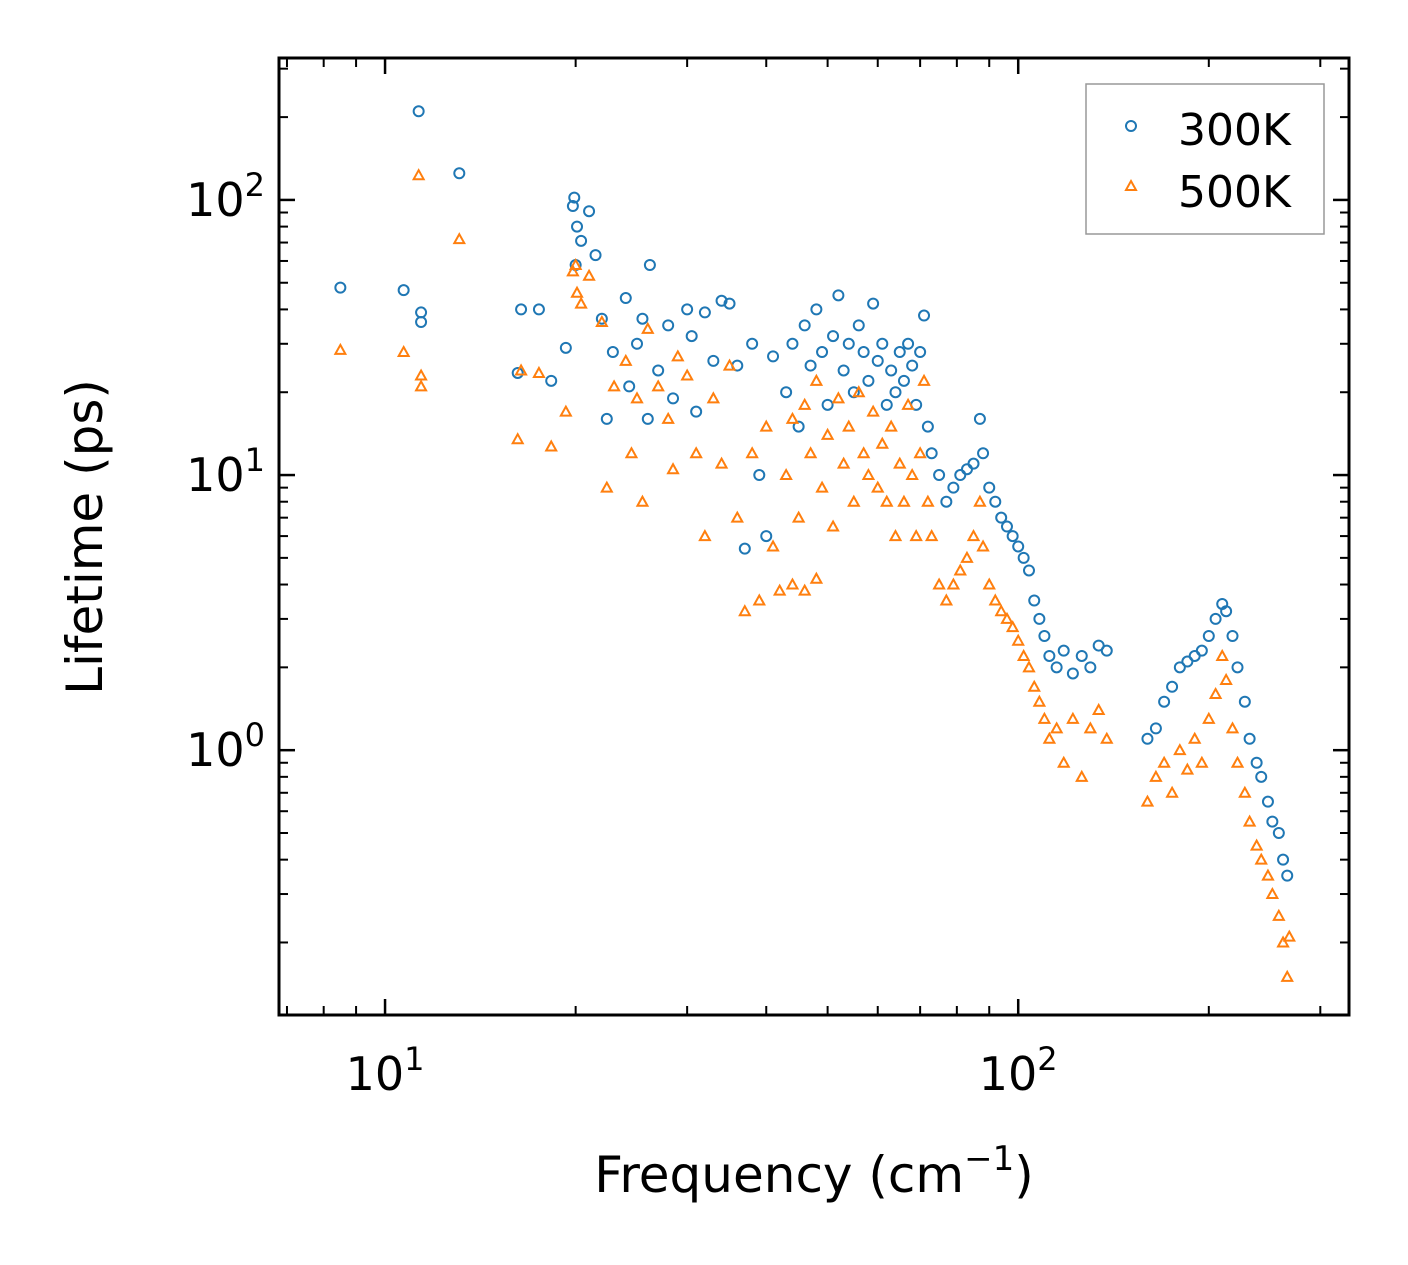 This screenshot has width=1408, height=1265. What do you see at coordinates (225, 196) in the screenshot?
I see `y-tick-label: 102` at bounding box center [225, 196].